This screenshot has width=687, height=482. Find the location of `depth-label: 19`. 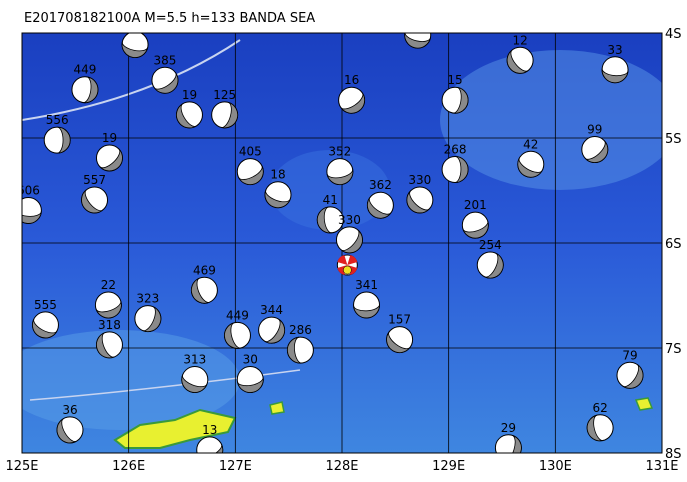

depth-label: 19 is located at coordinates (189, 95).